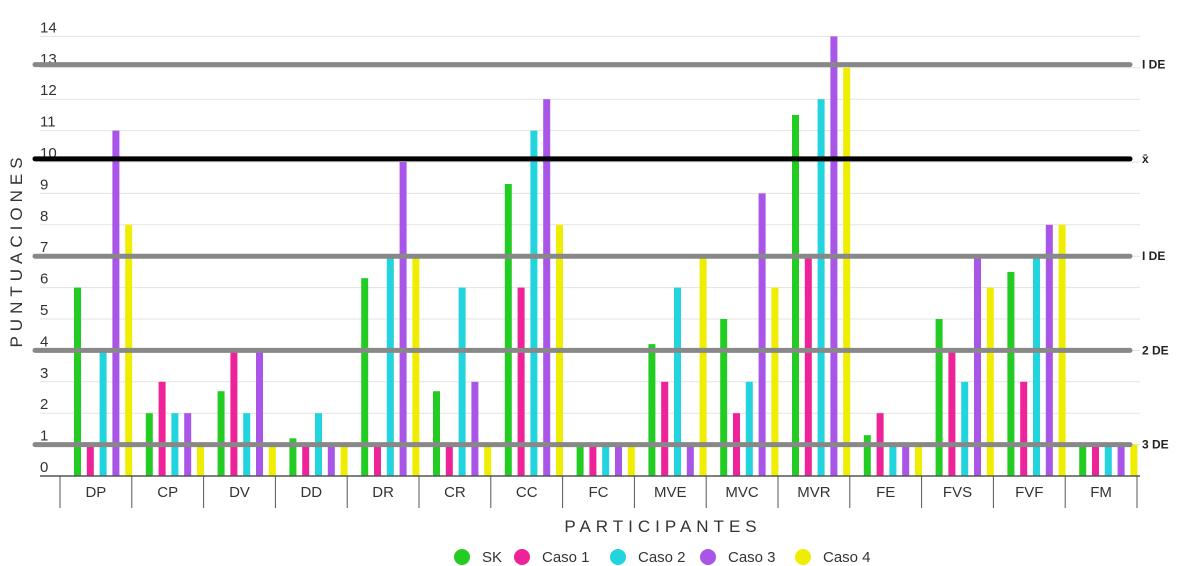  Describe the element at coordinates (44, 436) in the screenshot. I see `y-tick-label: 1` at that location.